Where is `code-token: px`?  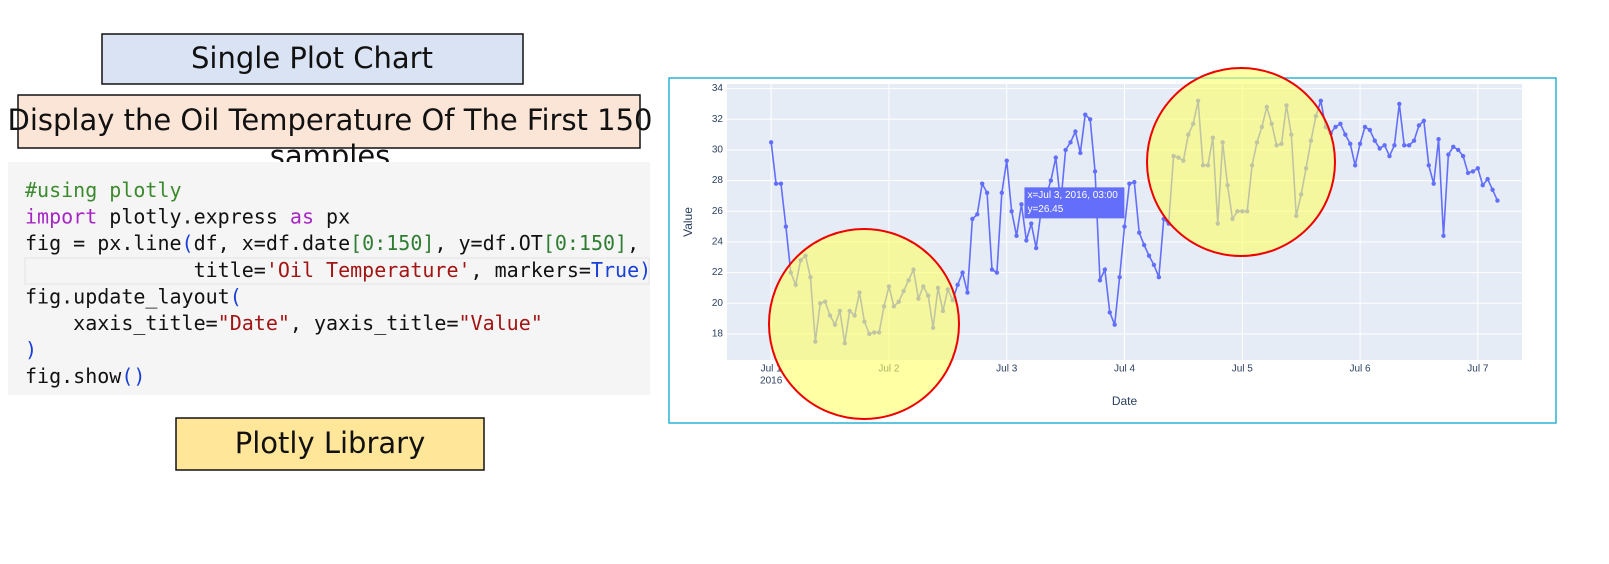
code-token: px is located at coordinates (332, 216).